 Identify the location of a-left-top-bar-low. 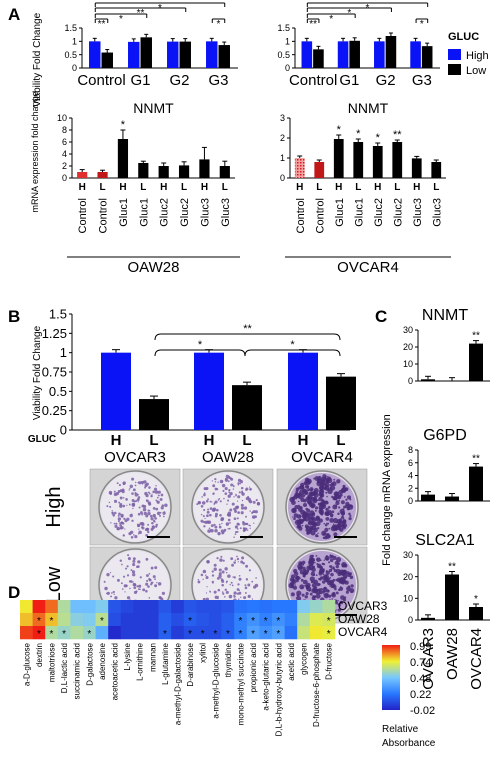
(107, 60).